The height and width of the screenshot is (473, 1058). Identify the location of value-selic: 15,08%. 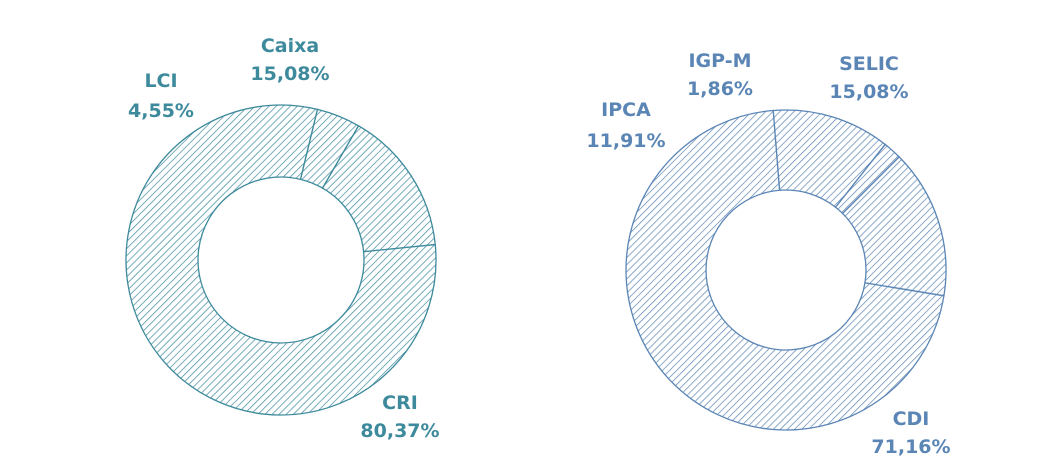
(868, 92).